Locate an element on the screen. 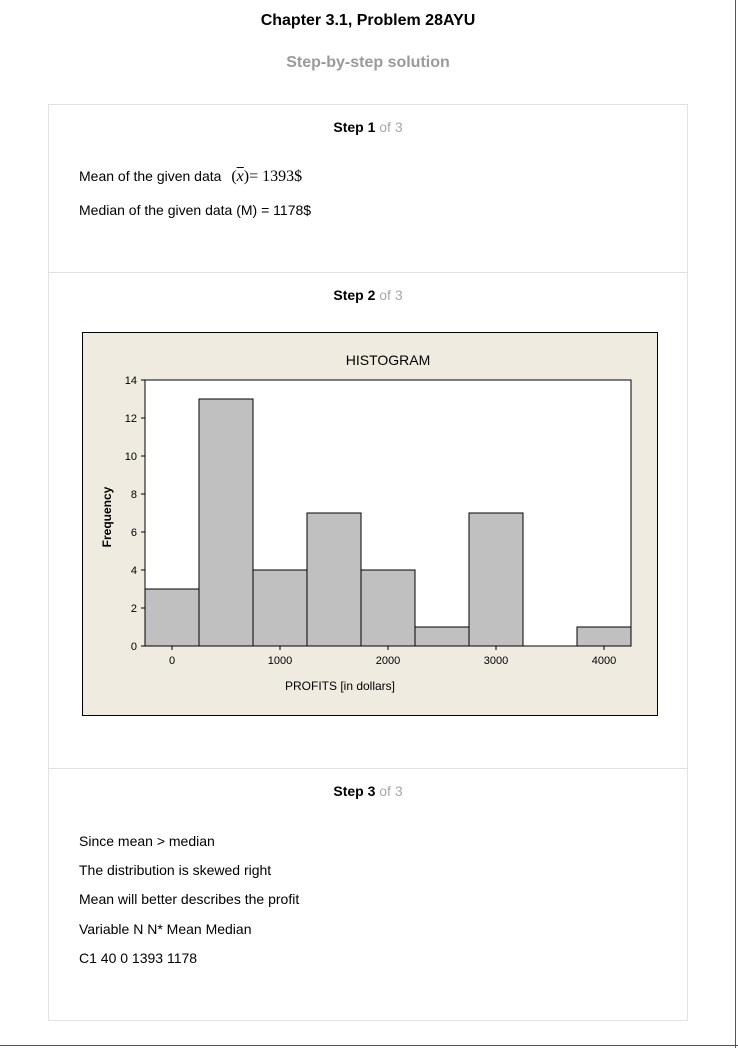  step-1-label: Step 1 is located at coordinates (354, 127).